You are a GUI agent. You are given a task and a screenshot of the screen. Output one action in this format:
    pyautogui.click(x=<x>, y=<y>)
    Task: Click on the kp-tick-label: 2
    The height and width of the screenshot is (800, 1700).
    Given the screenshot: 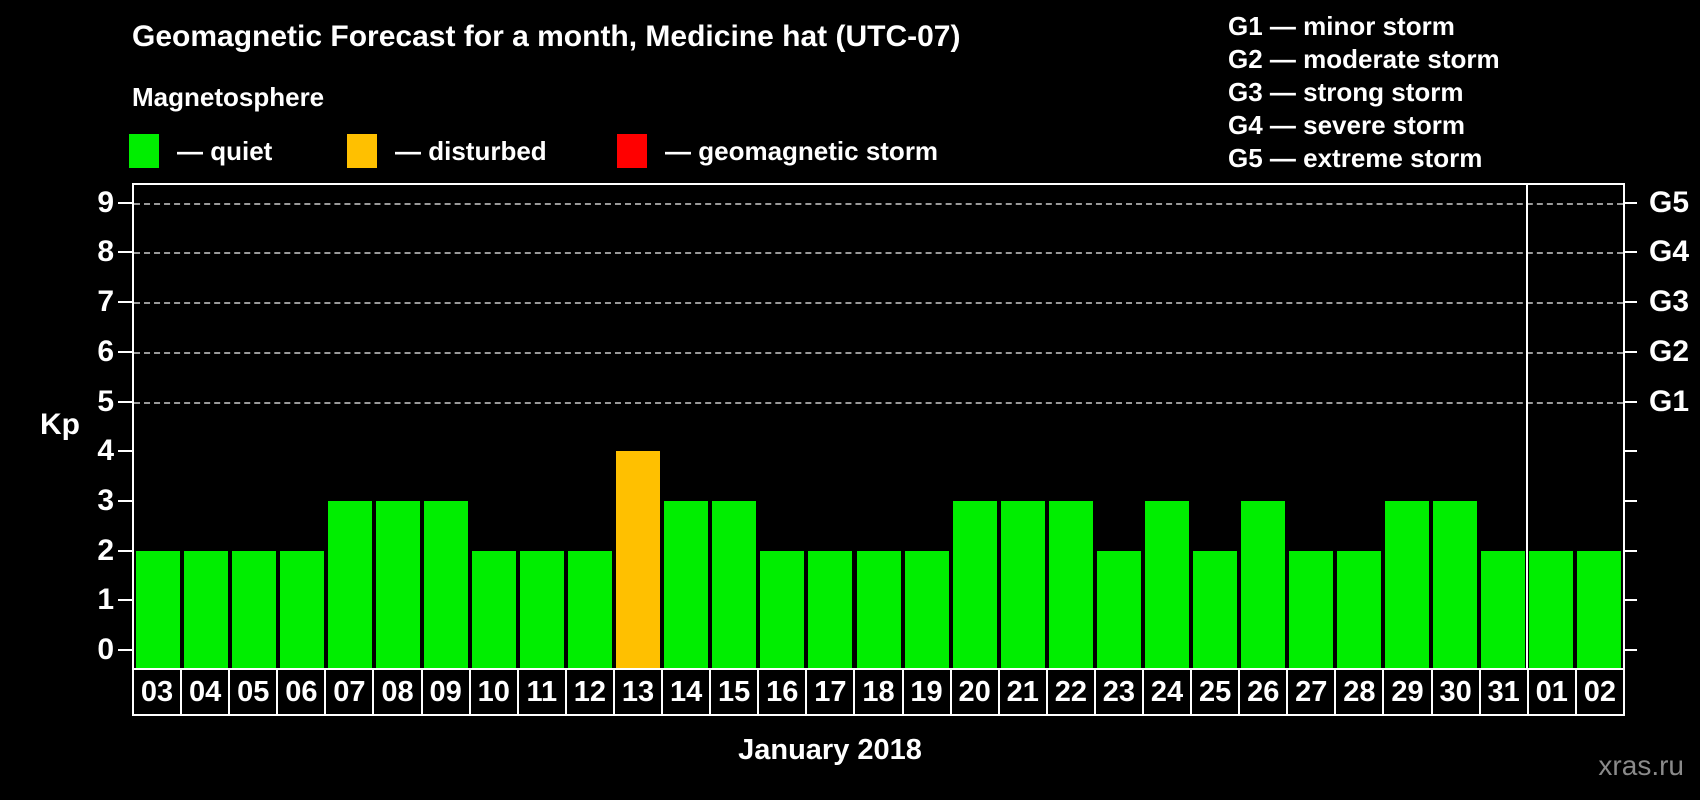 What is the action you would take?
    pyautogui.click(x=105, y=550)
    